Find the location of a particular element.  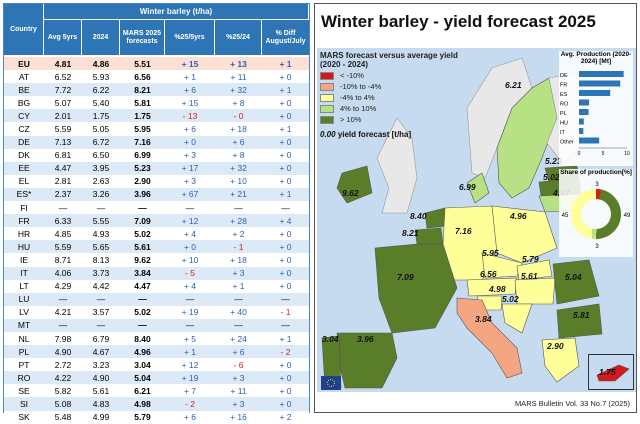

col-pct-24: %25/24 is located at coordinates (238, 38).